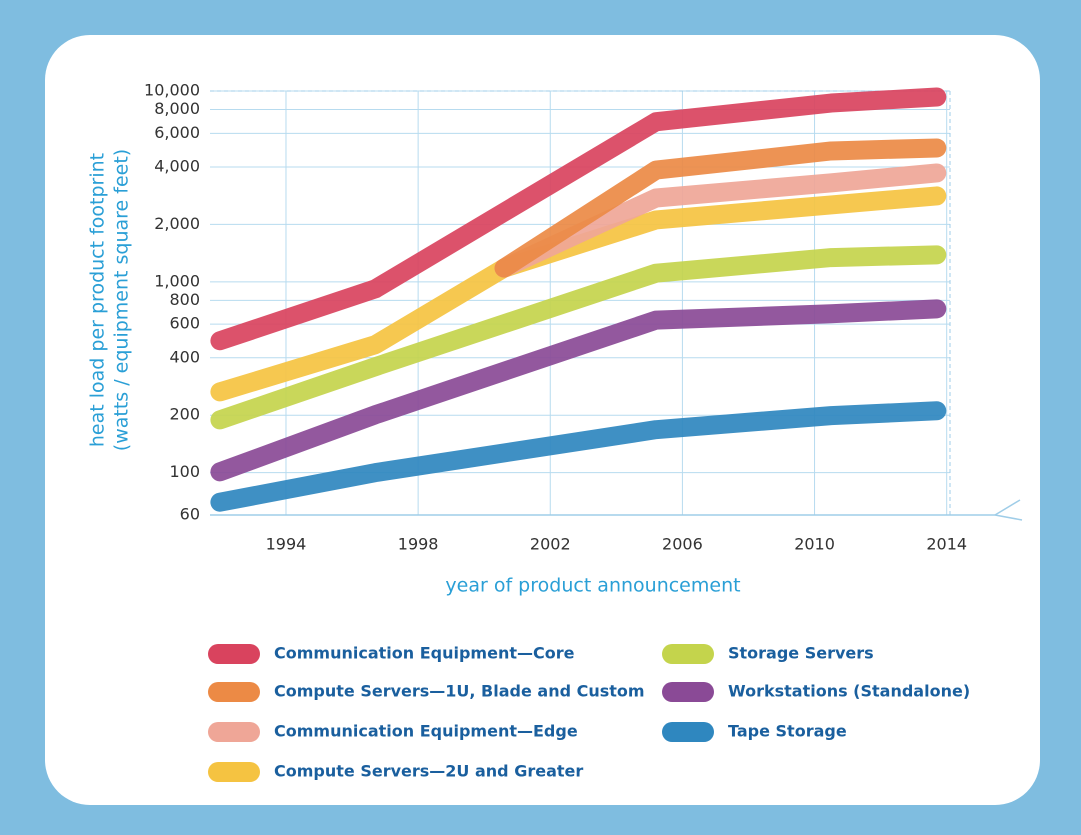  Describe the element at coordinates (849, 691) in the screenshot. I see `legend-label: Workstations (Standalone)` at that location.